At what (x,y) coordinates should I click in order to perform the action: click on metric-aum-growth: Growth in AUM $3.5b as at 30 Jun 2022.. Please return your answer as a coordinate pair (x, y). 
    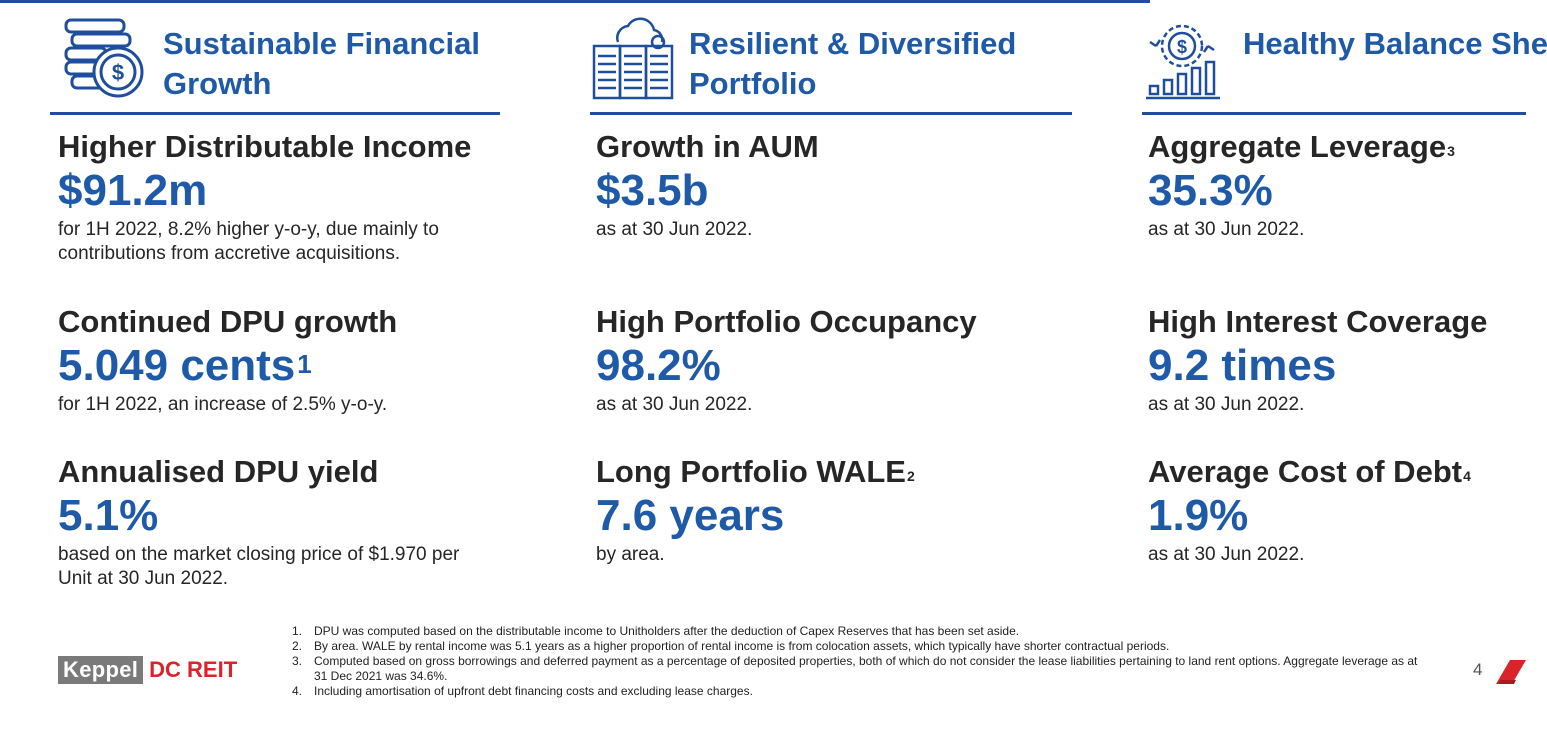
    Looking at the image, I should click on (811, 185).